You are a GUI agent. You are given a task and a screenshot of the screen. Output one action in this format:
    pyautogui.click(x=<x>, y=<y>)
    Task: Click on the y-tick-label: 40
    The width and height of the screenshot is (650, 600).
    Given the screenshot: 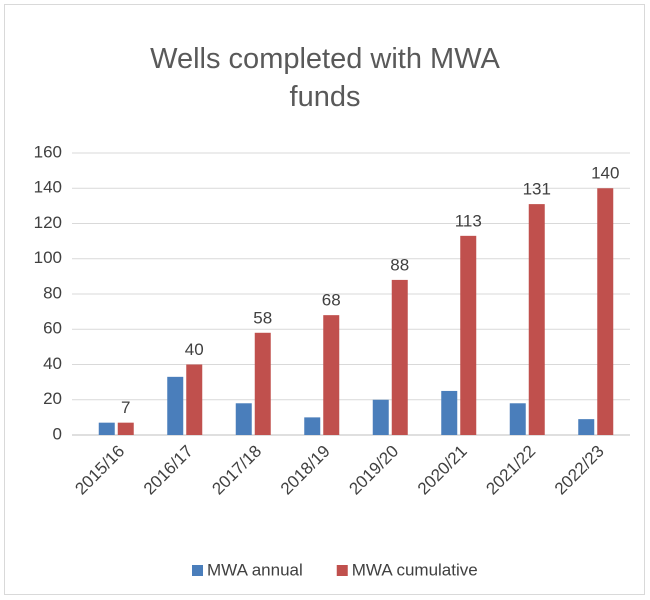 What is the action you would take?
    pyautogui.click(x=52, y=363)
    